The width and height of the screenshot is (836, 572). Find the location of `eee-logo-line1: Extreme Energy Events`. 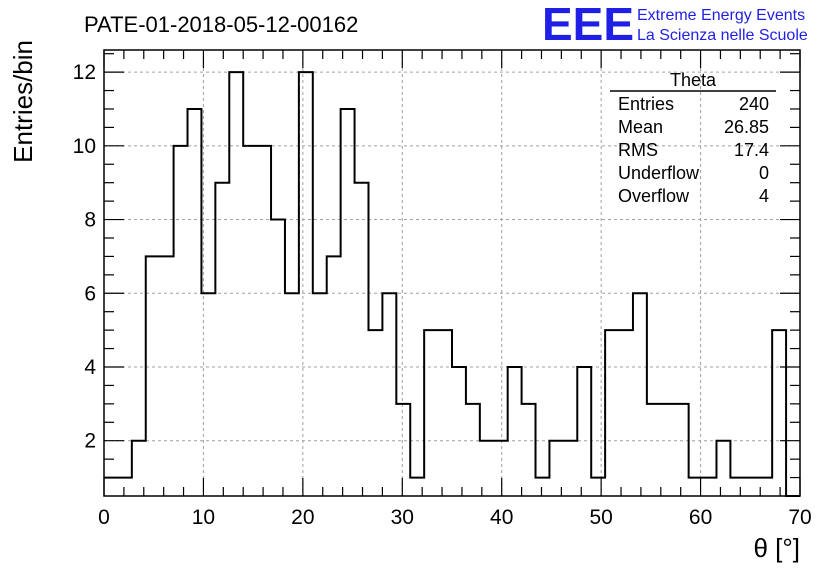

eee-logo-line1: Extreme Energy Events is located at coordinates (721, 15).